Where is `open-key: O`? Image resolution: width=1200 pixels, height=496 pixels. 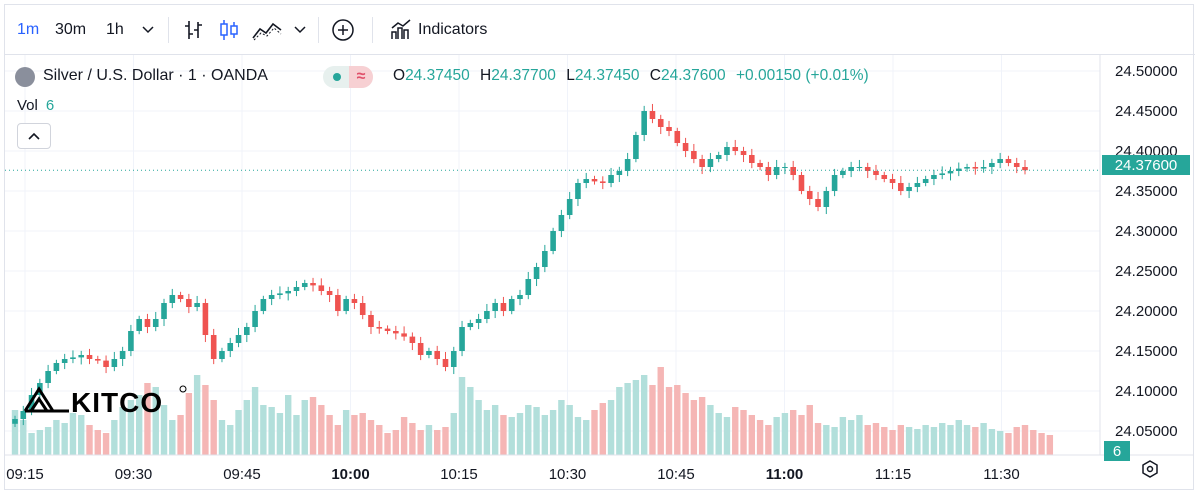
open-key: O is located at coordinates (399, 75).